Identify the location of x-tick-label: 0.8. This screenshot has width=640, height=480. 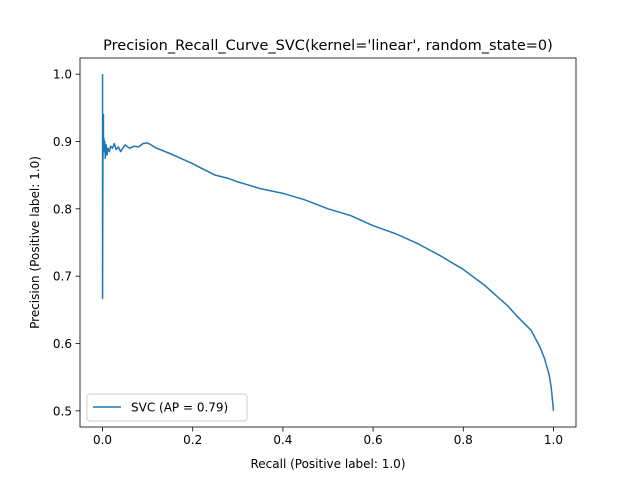
(463, 440).